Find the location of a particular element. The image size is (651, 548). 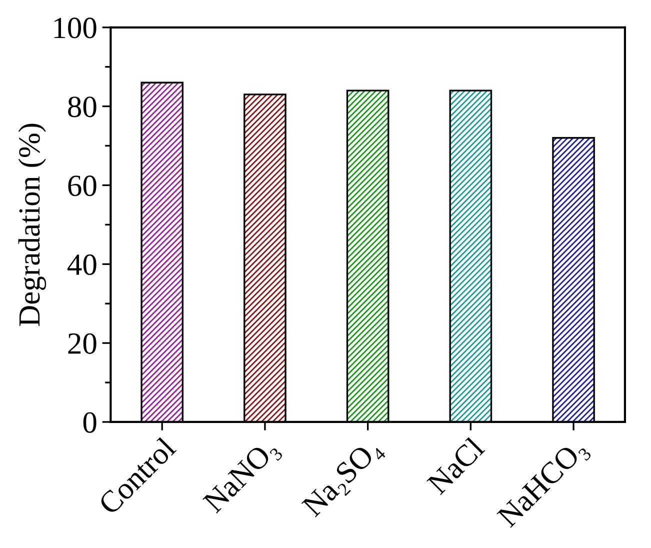

y-tick-label: 60 is located at coordinates (82, 186).